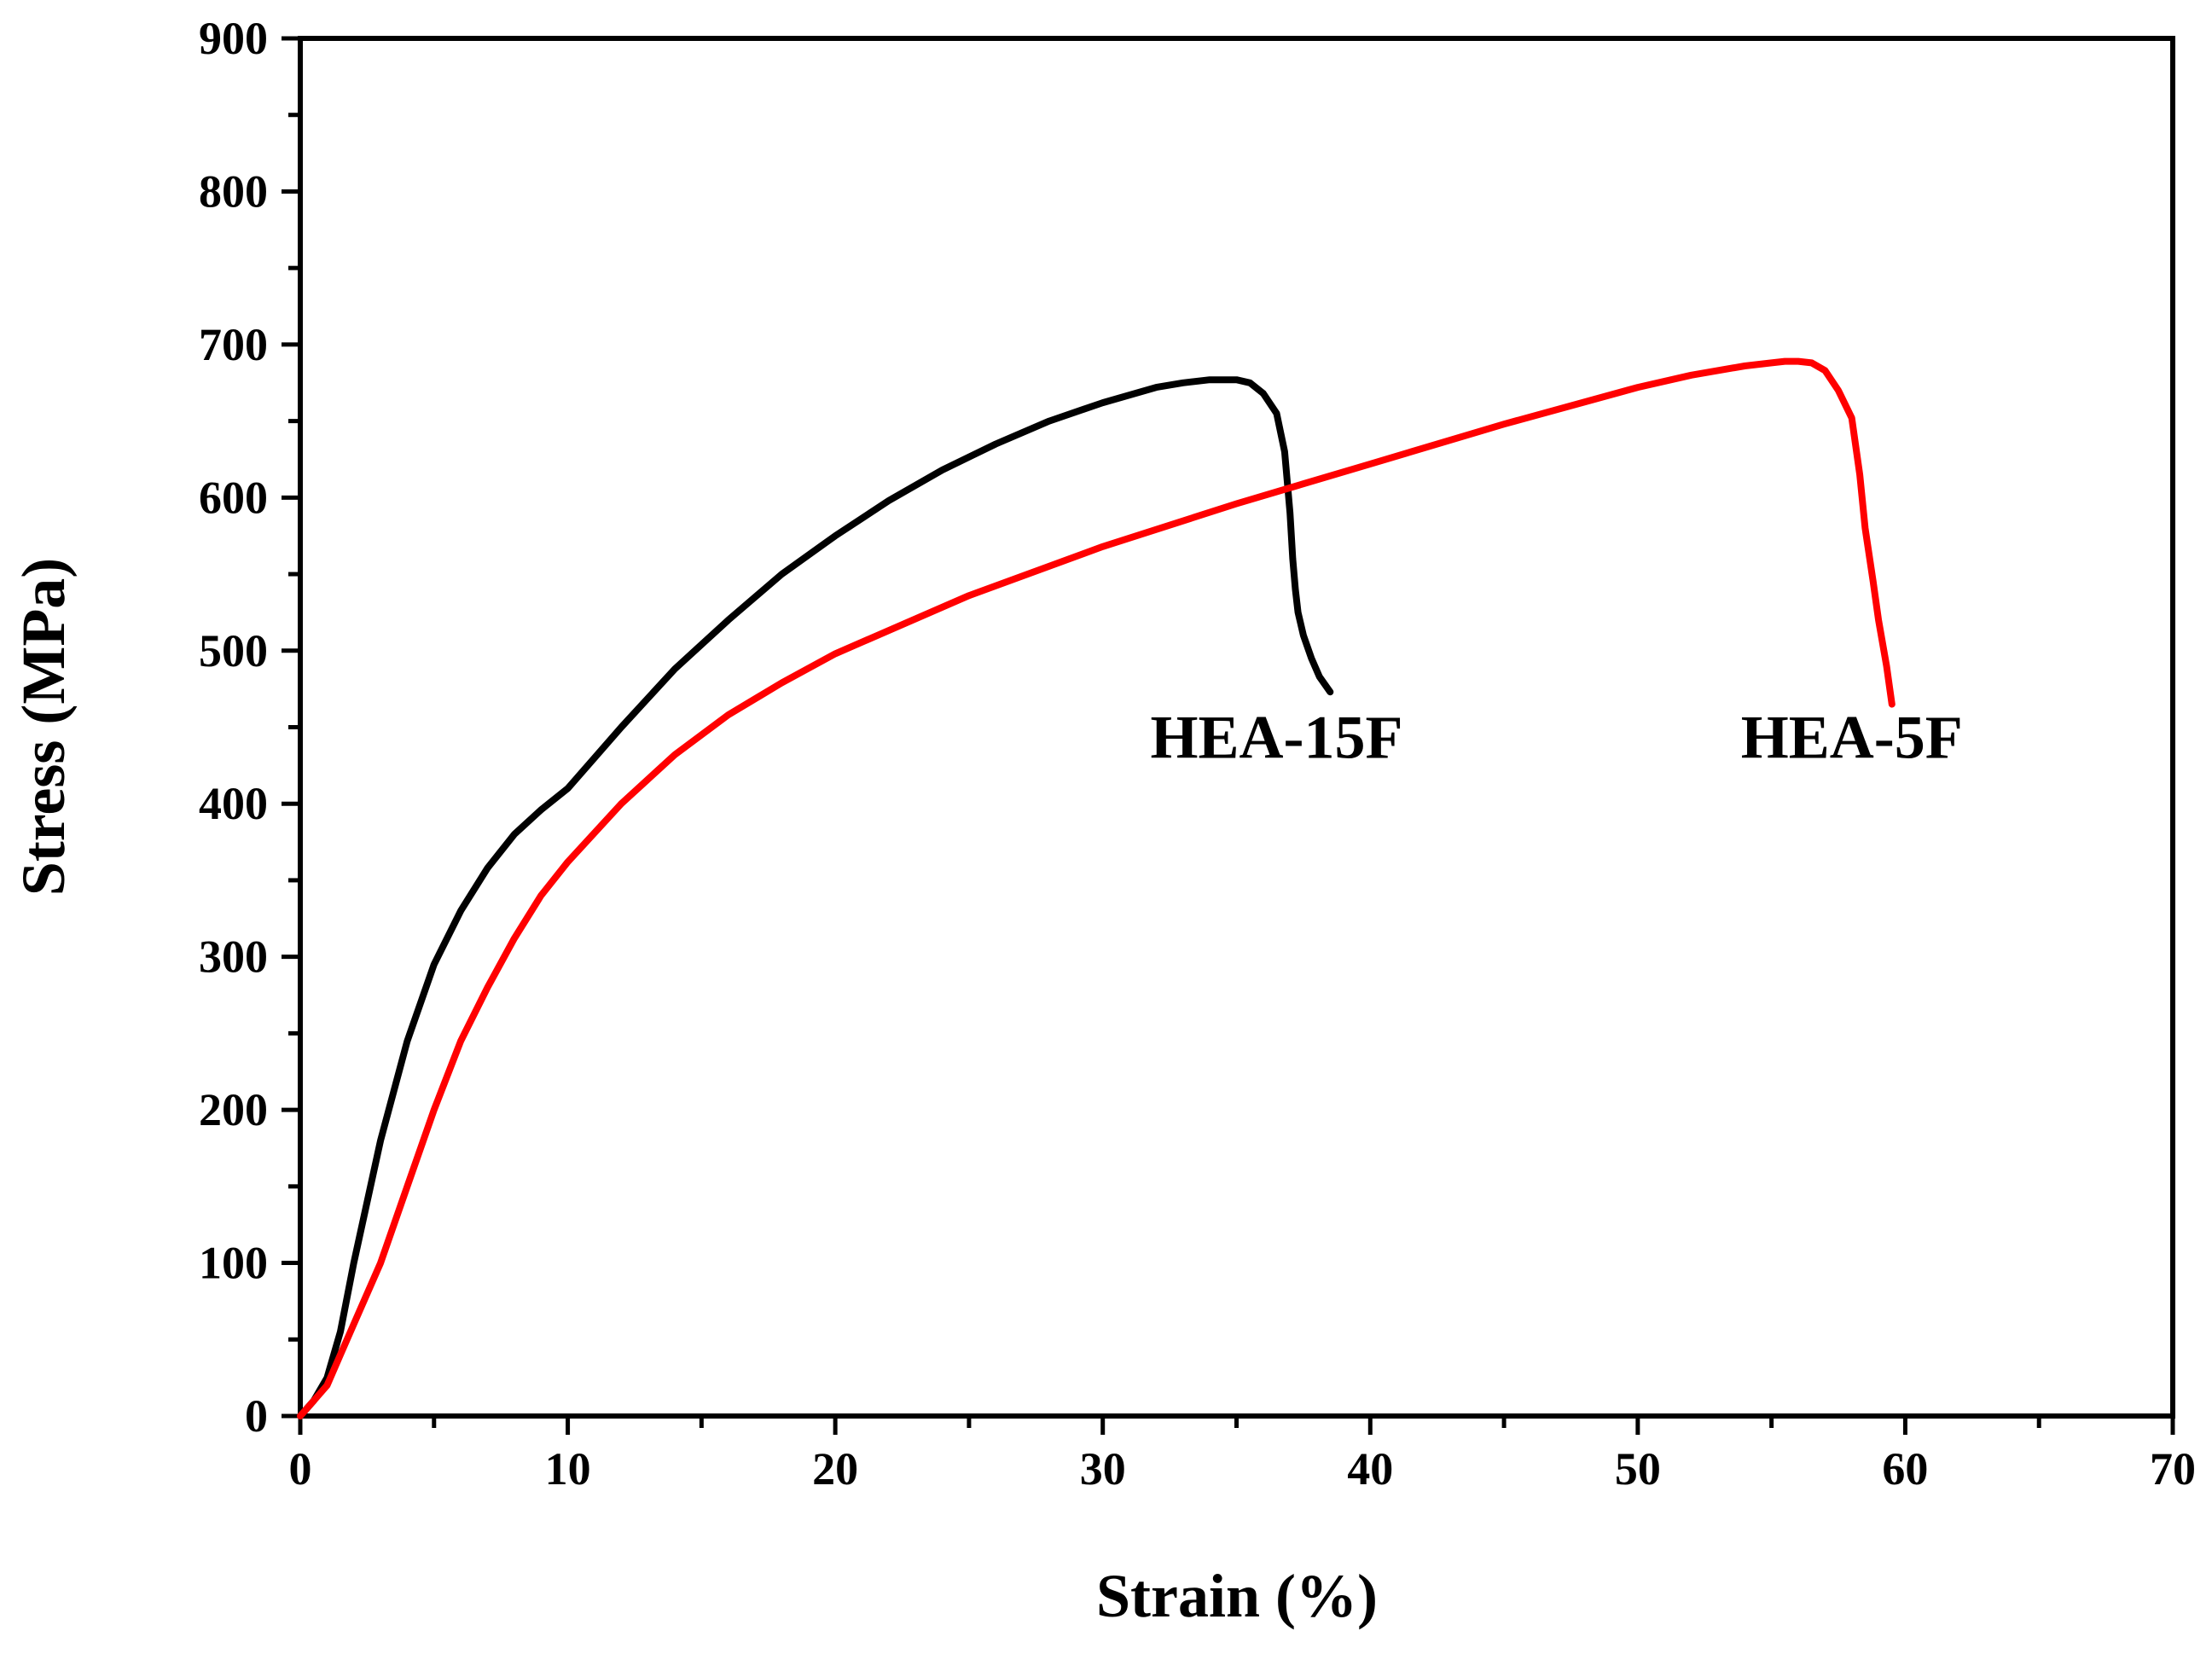  I want to click on y-tick-label: 100, so click(233, 1263).